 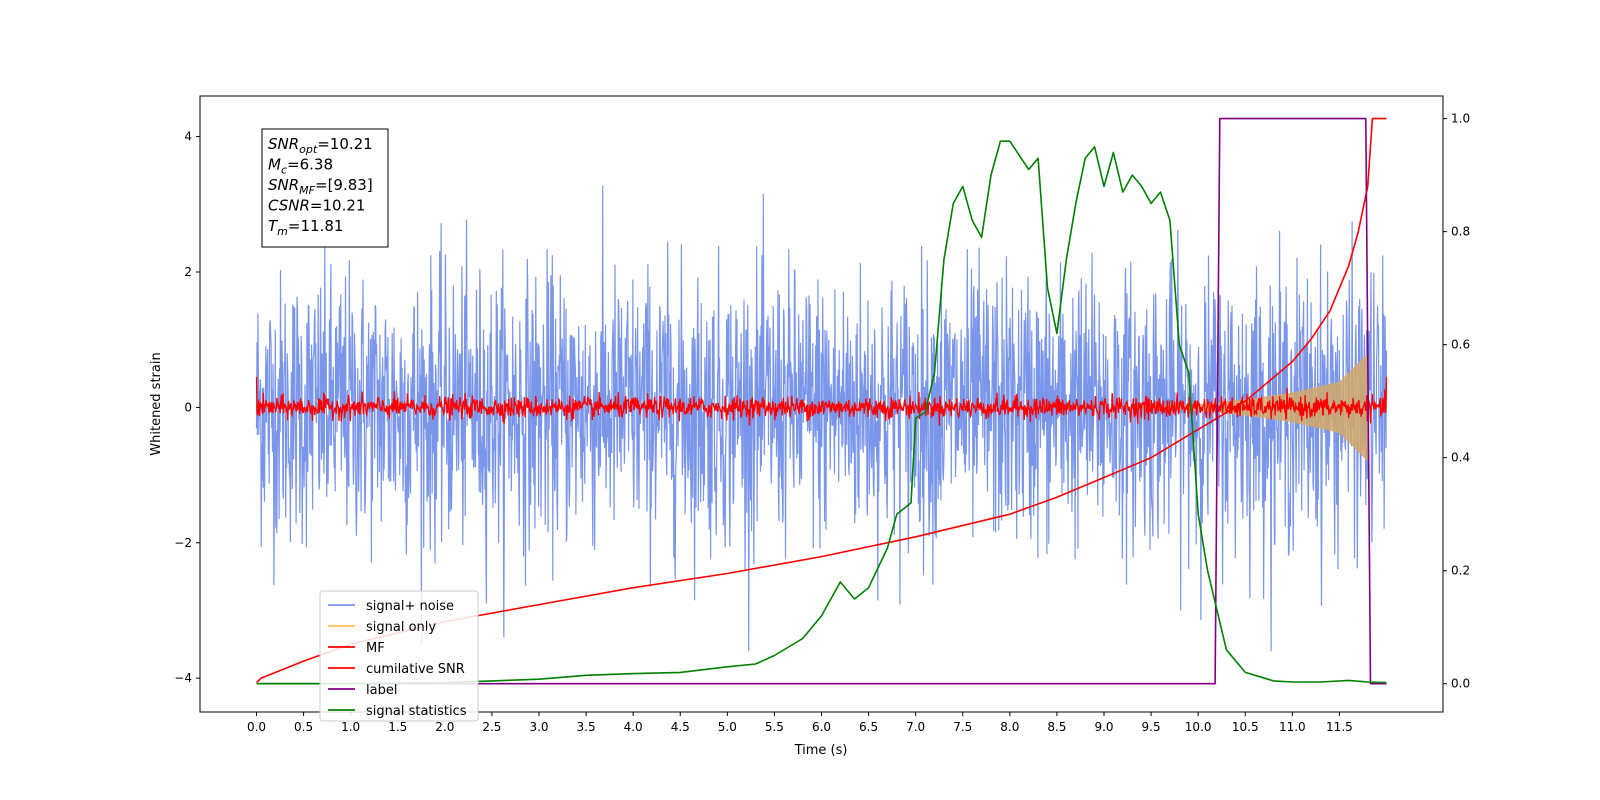 I want to click on x-tick-label: 9.5, so click(x=1151, y=727).